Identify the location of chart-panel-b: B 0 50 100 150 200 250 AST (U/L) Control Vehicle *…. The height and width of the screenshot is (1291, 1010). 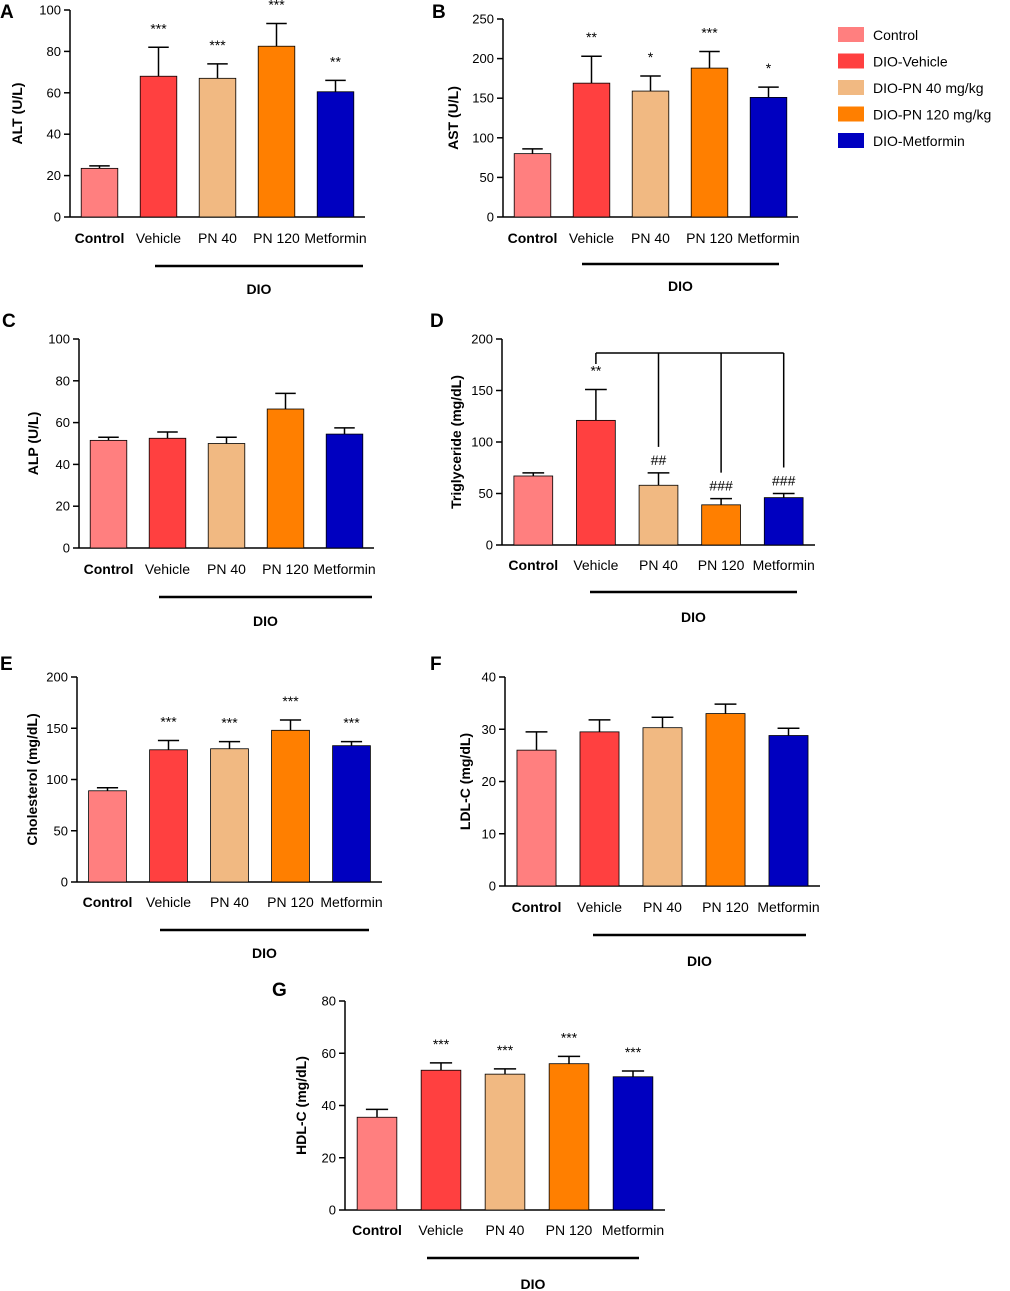
(616, 148).